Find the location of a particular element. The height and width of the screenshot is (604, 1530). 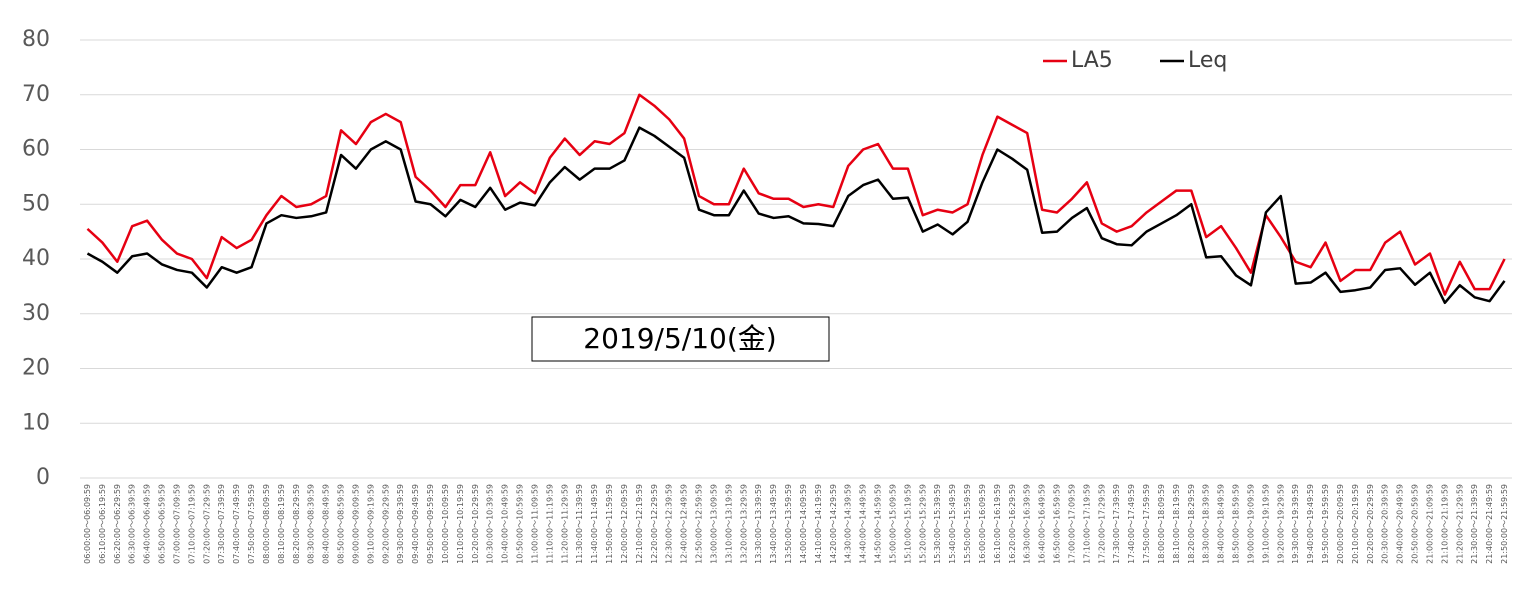

x-tick-label: 06:10:00～06:19:59 is located at coordinates (102, 524).